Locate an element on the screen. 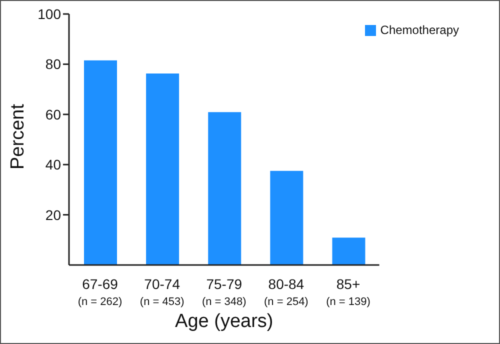 This screenshot has height=344, width=500. y-tick-label: 60 is located at coordinates (53, 114).